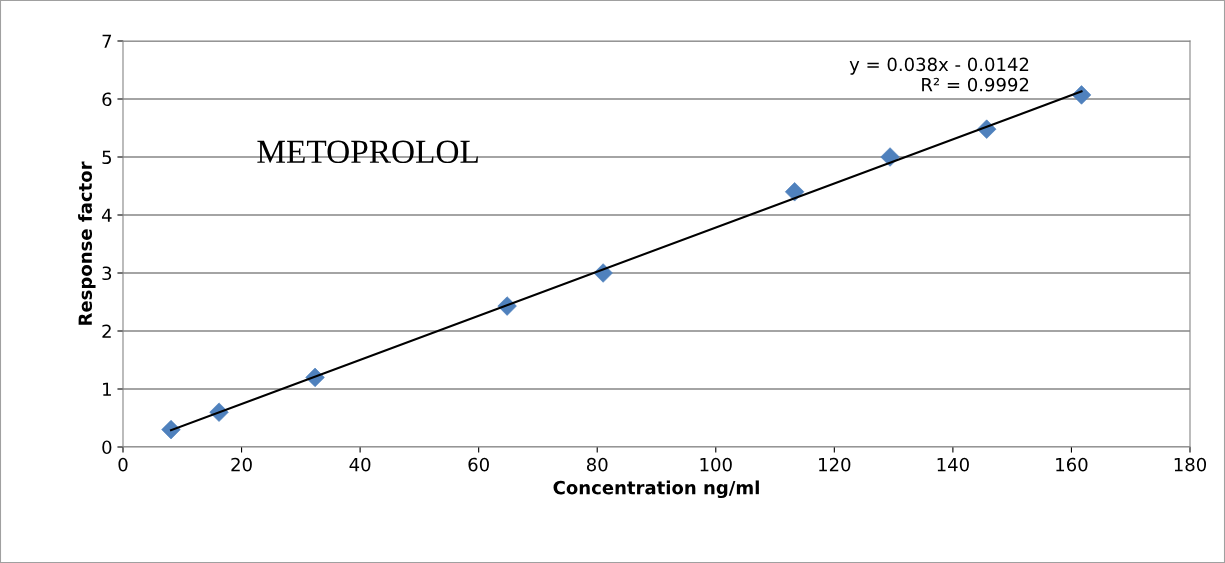 Image resolution: width=1225 pixels, height=563 pixels. What do you see at coordinates (1072, 464) in the screenshot?
I see `x-tick-label: 160` at bounding box center [1072, 464].